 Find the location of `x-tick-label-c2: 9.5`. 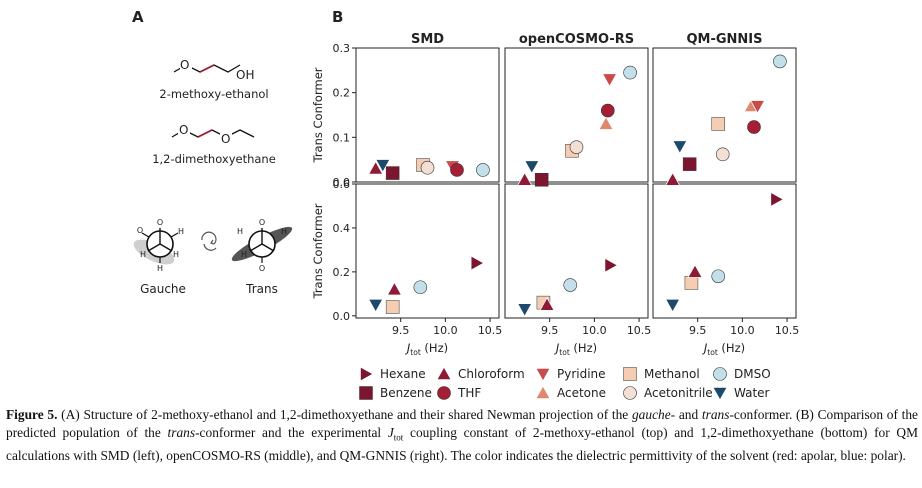

x-tick-label-c2: 9.5 is located at coordinates (698, 330).